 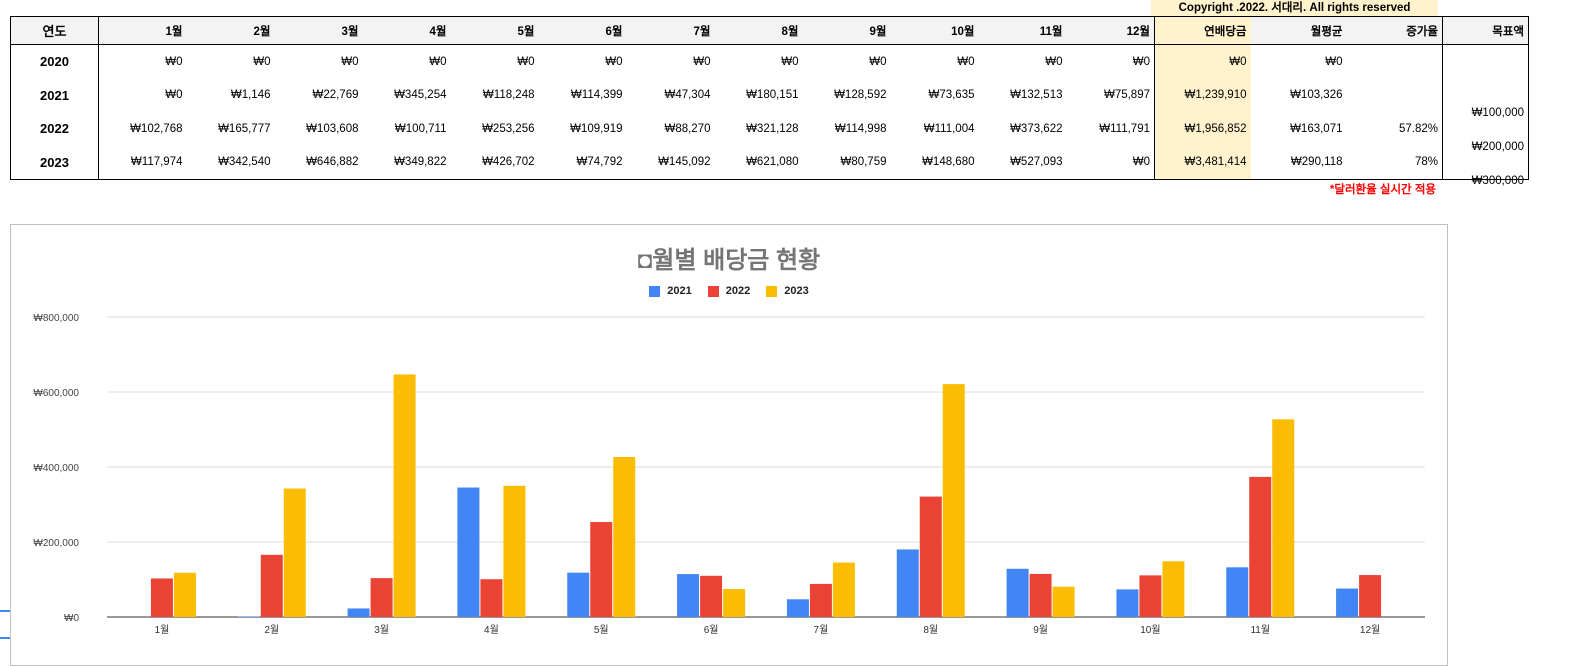 What do you see at coordinates (821, 630) in the screenshot?
I see `x-tick-label: 7월` at bounding box center [821, 630].